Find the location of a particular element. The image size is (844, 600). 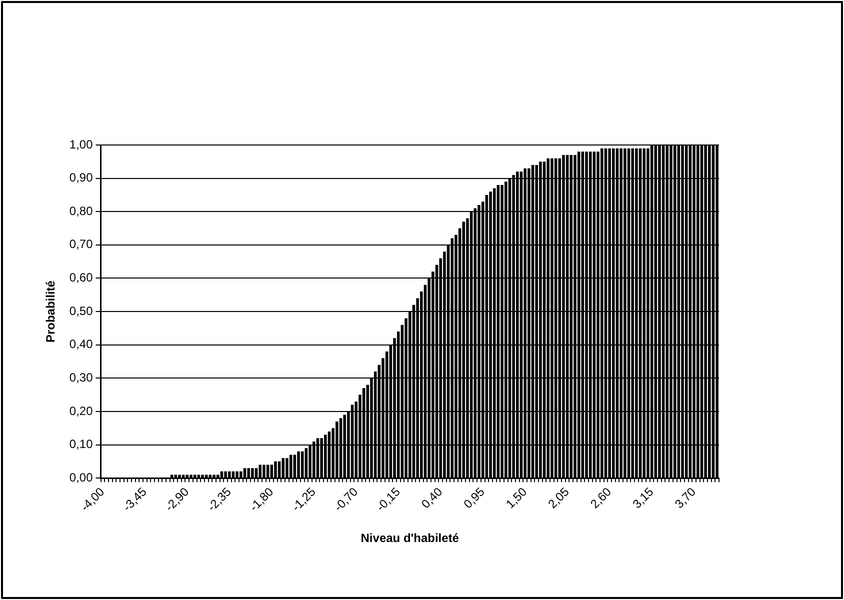

x-tick-label: 0,40 is located at coordinates (432, 498).